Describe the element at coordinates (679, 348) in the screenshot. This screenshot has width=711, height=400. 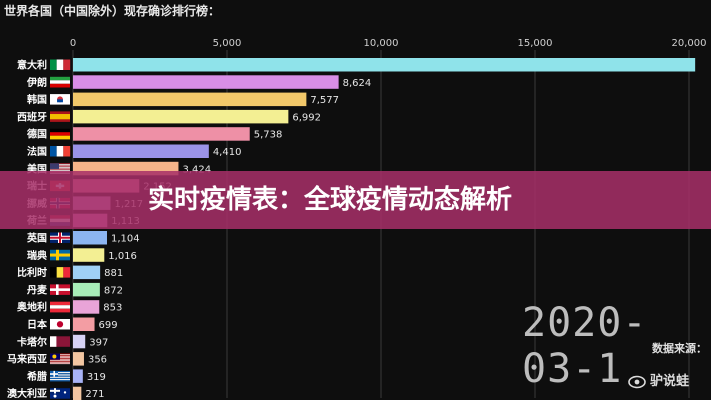
I see `source-label: 数据来源：` at that location.